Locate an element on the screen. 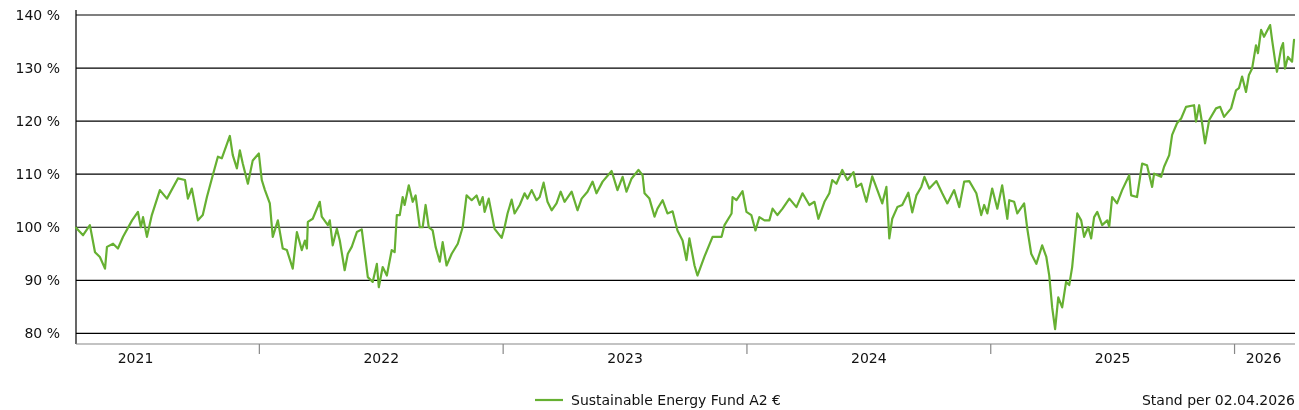  y-tick-label: 100 % is located at coordinates (37, 227).